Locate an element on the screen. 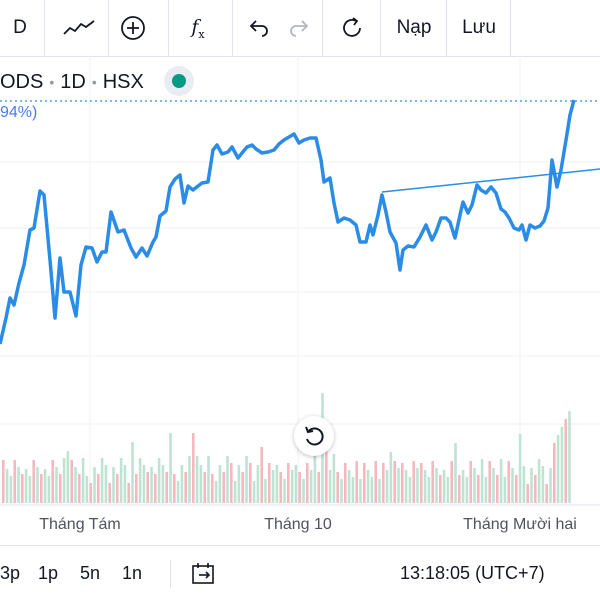 The image size is (600, 601). indicators-button: fx is located at coordinates (198, 28).